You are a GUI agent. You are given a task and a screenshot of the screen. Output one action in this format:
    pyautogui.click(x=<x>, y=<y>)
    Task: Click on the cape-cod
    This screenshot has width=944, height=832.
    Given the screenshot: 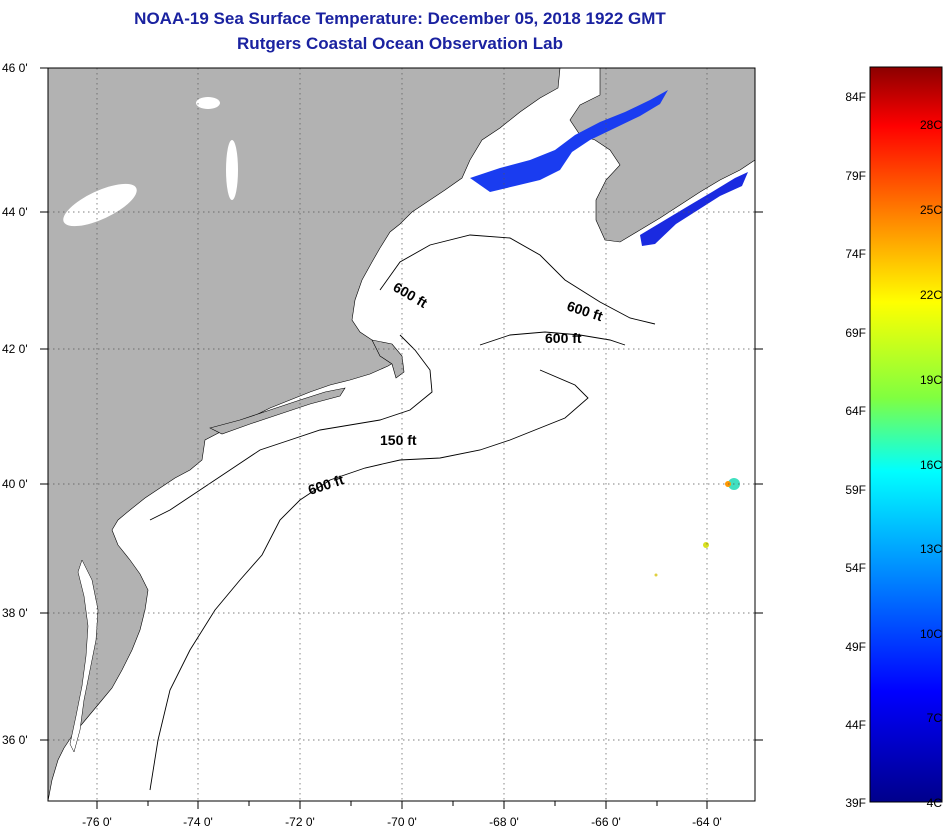 What is the action you would take?
    pyautogui.click(x=388, y=359)
    